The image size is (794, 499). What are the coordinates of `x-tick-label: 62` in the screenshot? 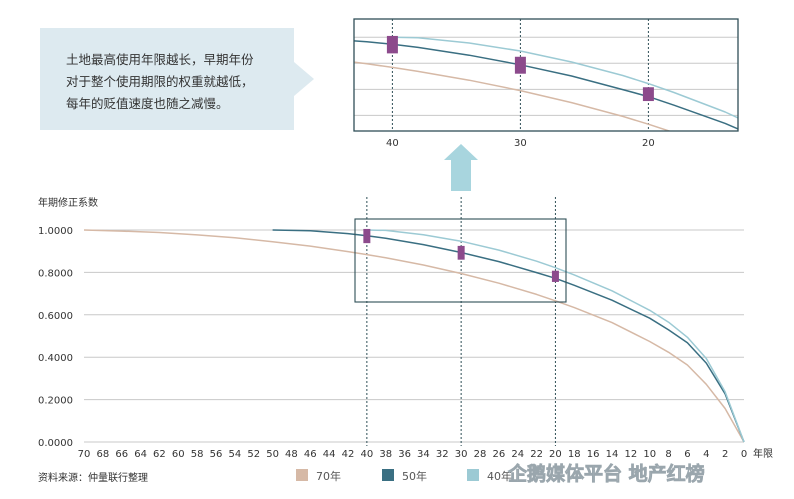 It's located at (159, 454).